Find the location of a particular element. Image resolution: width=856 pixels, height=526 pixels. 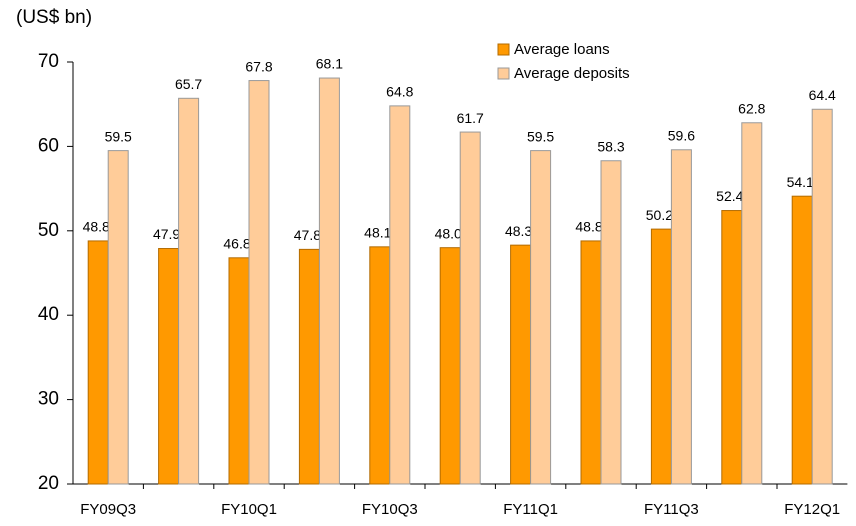

y-tick-label: 50 is located at coordinates (48, 230).